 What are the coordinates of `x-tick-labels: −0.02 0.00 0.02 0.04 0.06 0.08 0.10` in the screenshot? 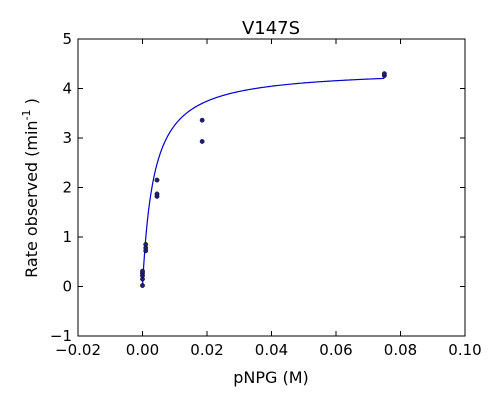 It's located at (268, 350).